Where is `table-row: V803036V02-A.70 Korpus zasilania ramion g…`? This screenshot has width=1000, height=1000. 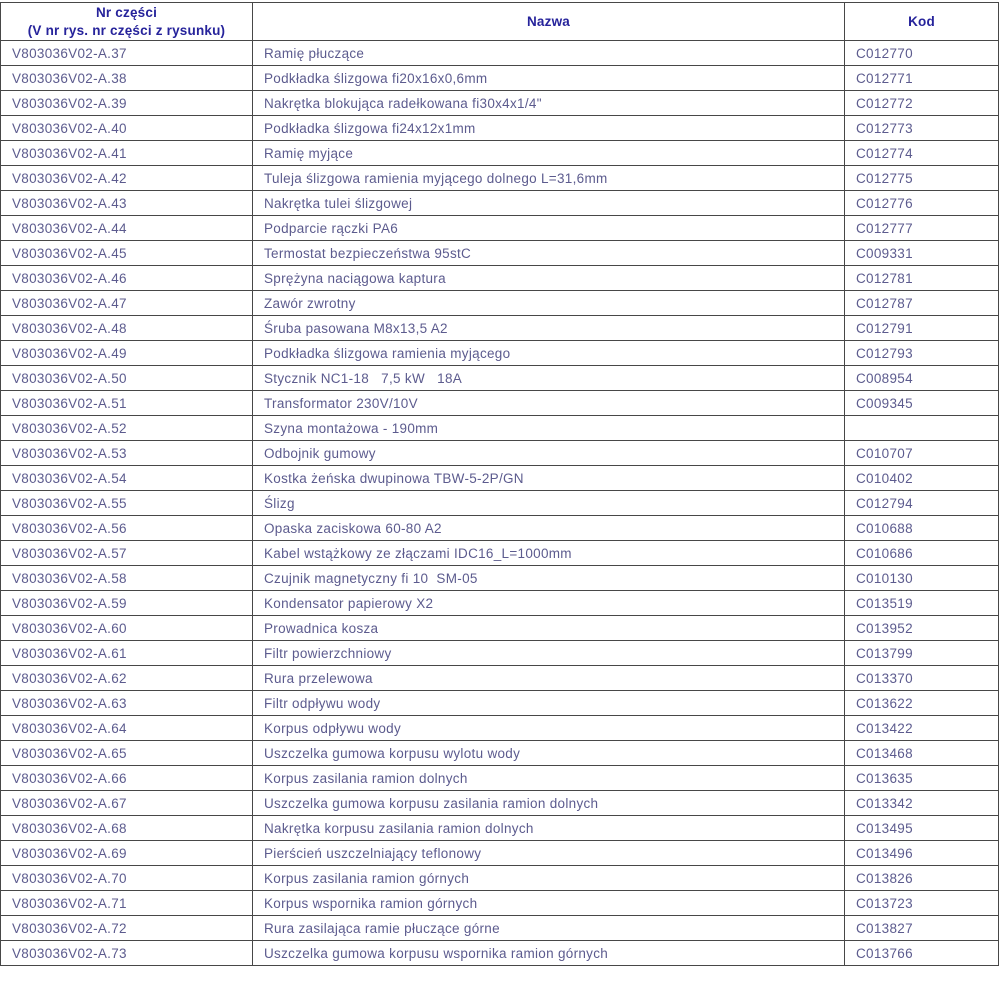 table-row: V803036V02-A.70 Korpus zasilania ramion g… is located at coordinates (499, 878).